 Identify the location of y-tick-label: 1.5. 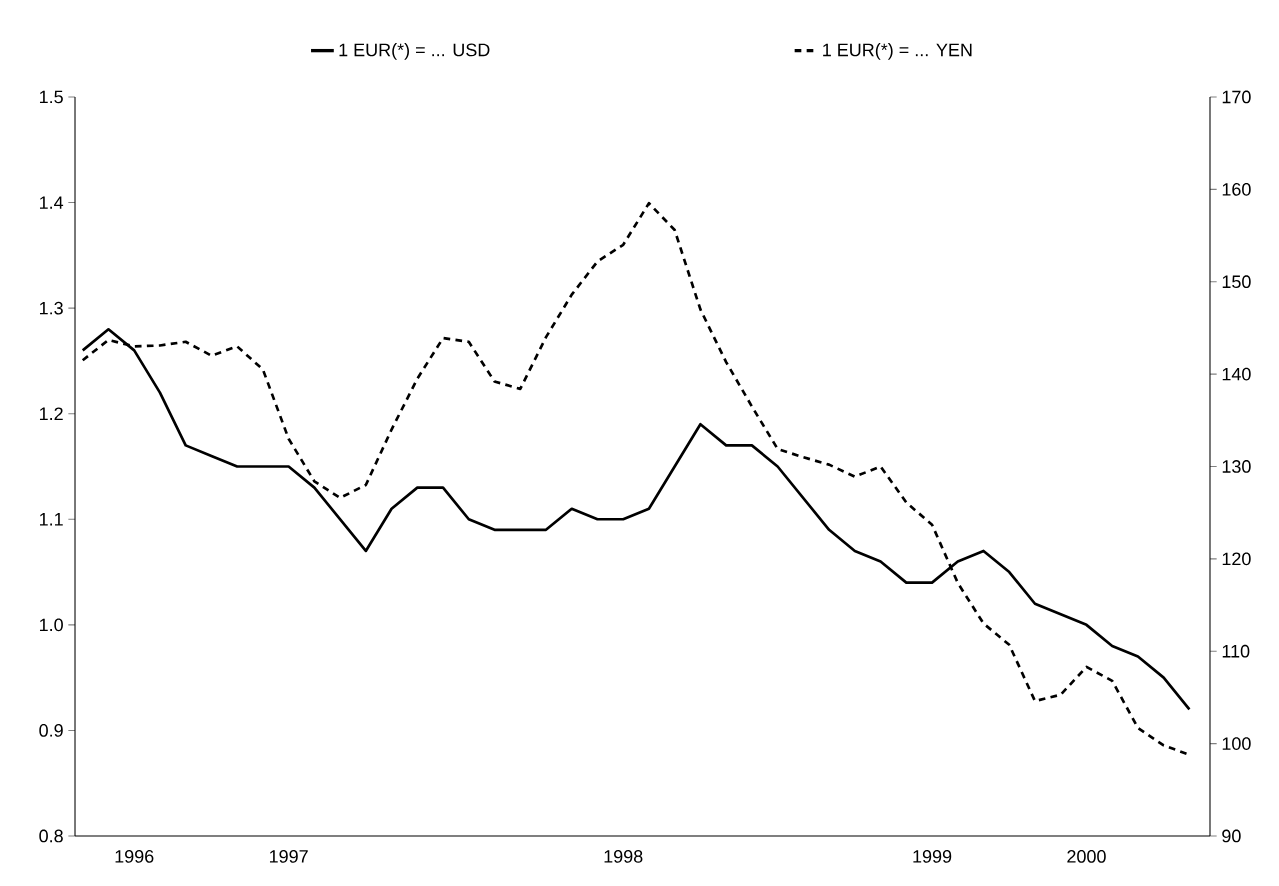
(51, 97).